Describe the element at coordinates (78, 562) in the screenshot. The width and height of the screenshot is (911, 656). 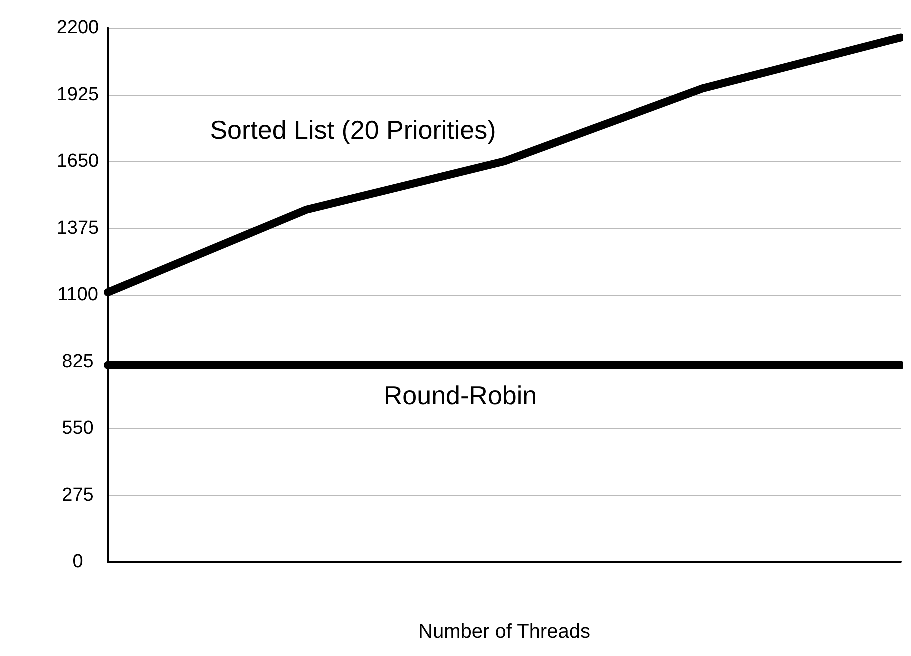
I see `y-tick-label: 0` at that location.